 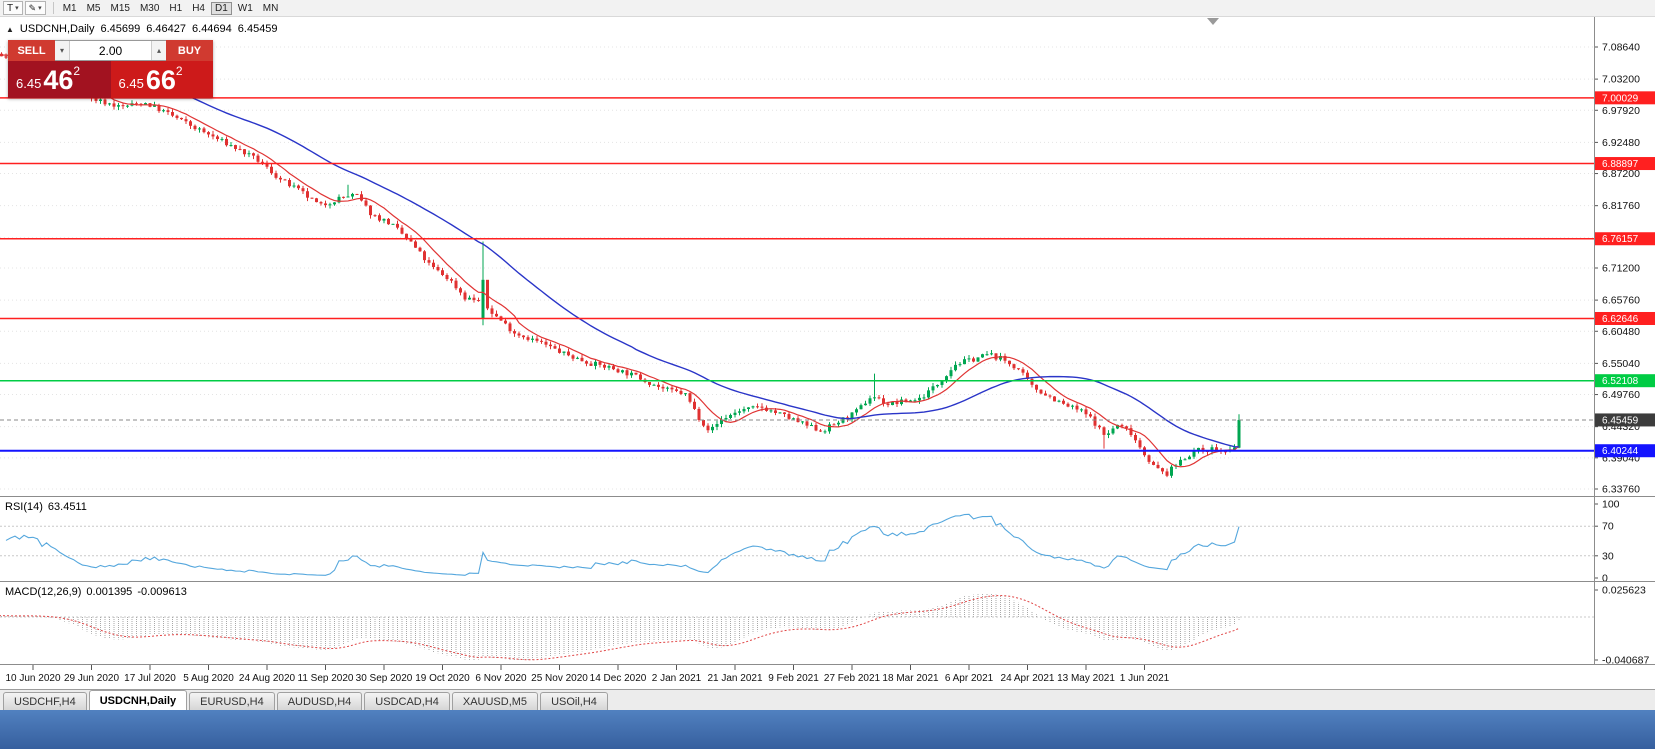 I want to click on svg-text: 6.40244, so click(x=1620, y=451).